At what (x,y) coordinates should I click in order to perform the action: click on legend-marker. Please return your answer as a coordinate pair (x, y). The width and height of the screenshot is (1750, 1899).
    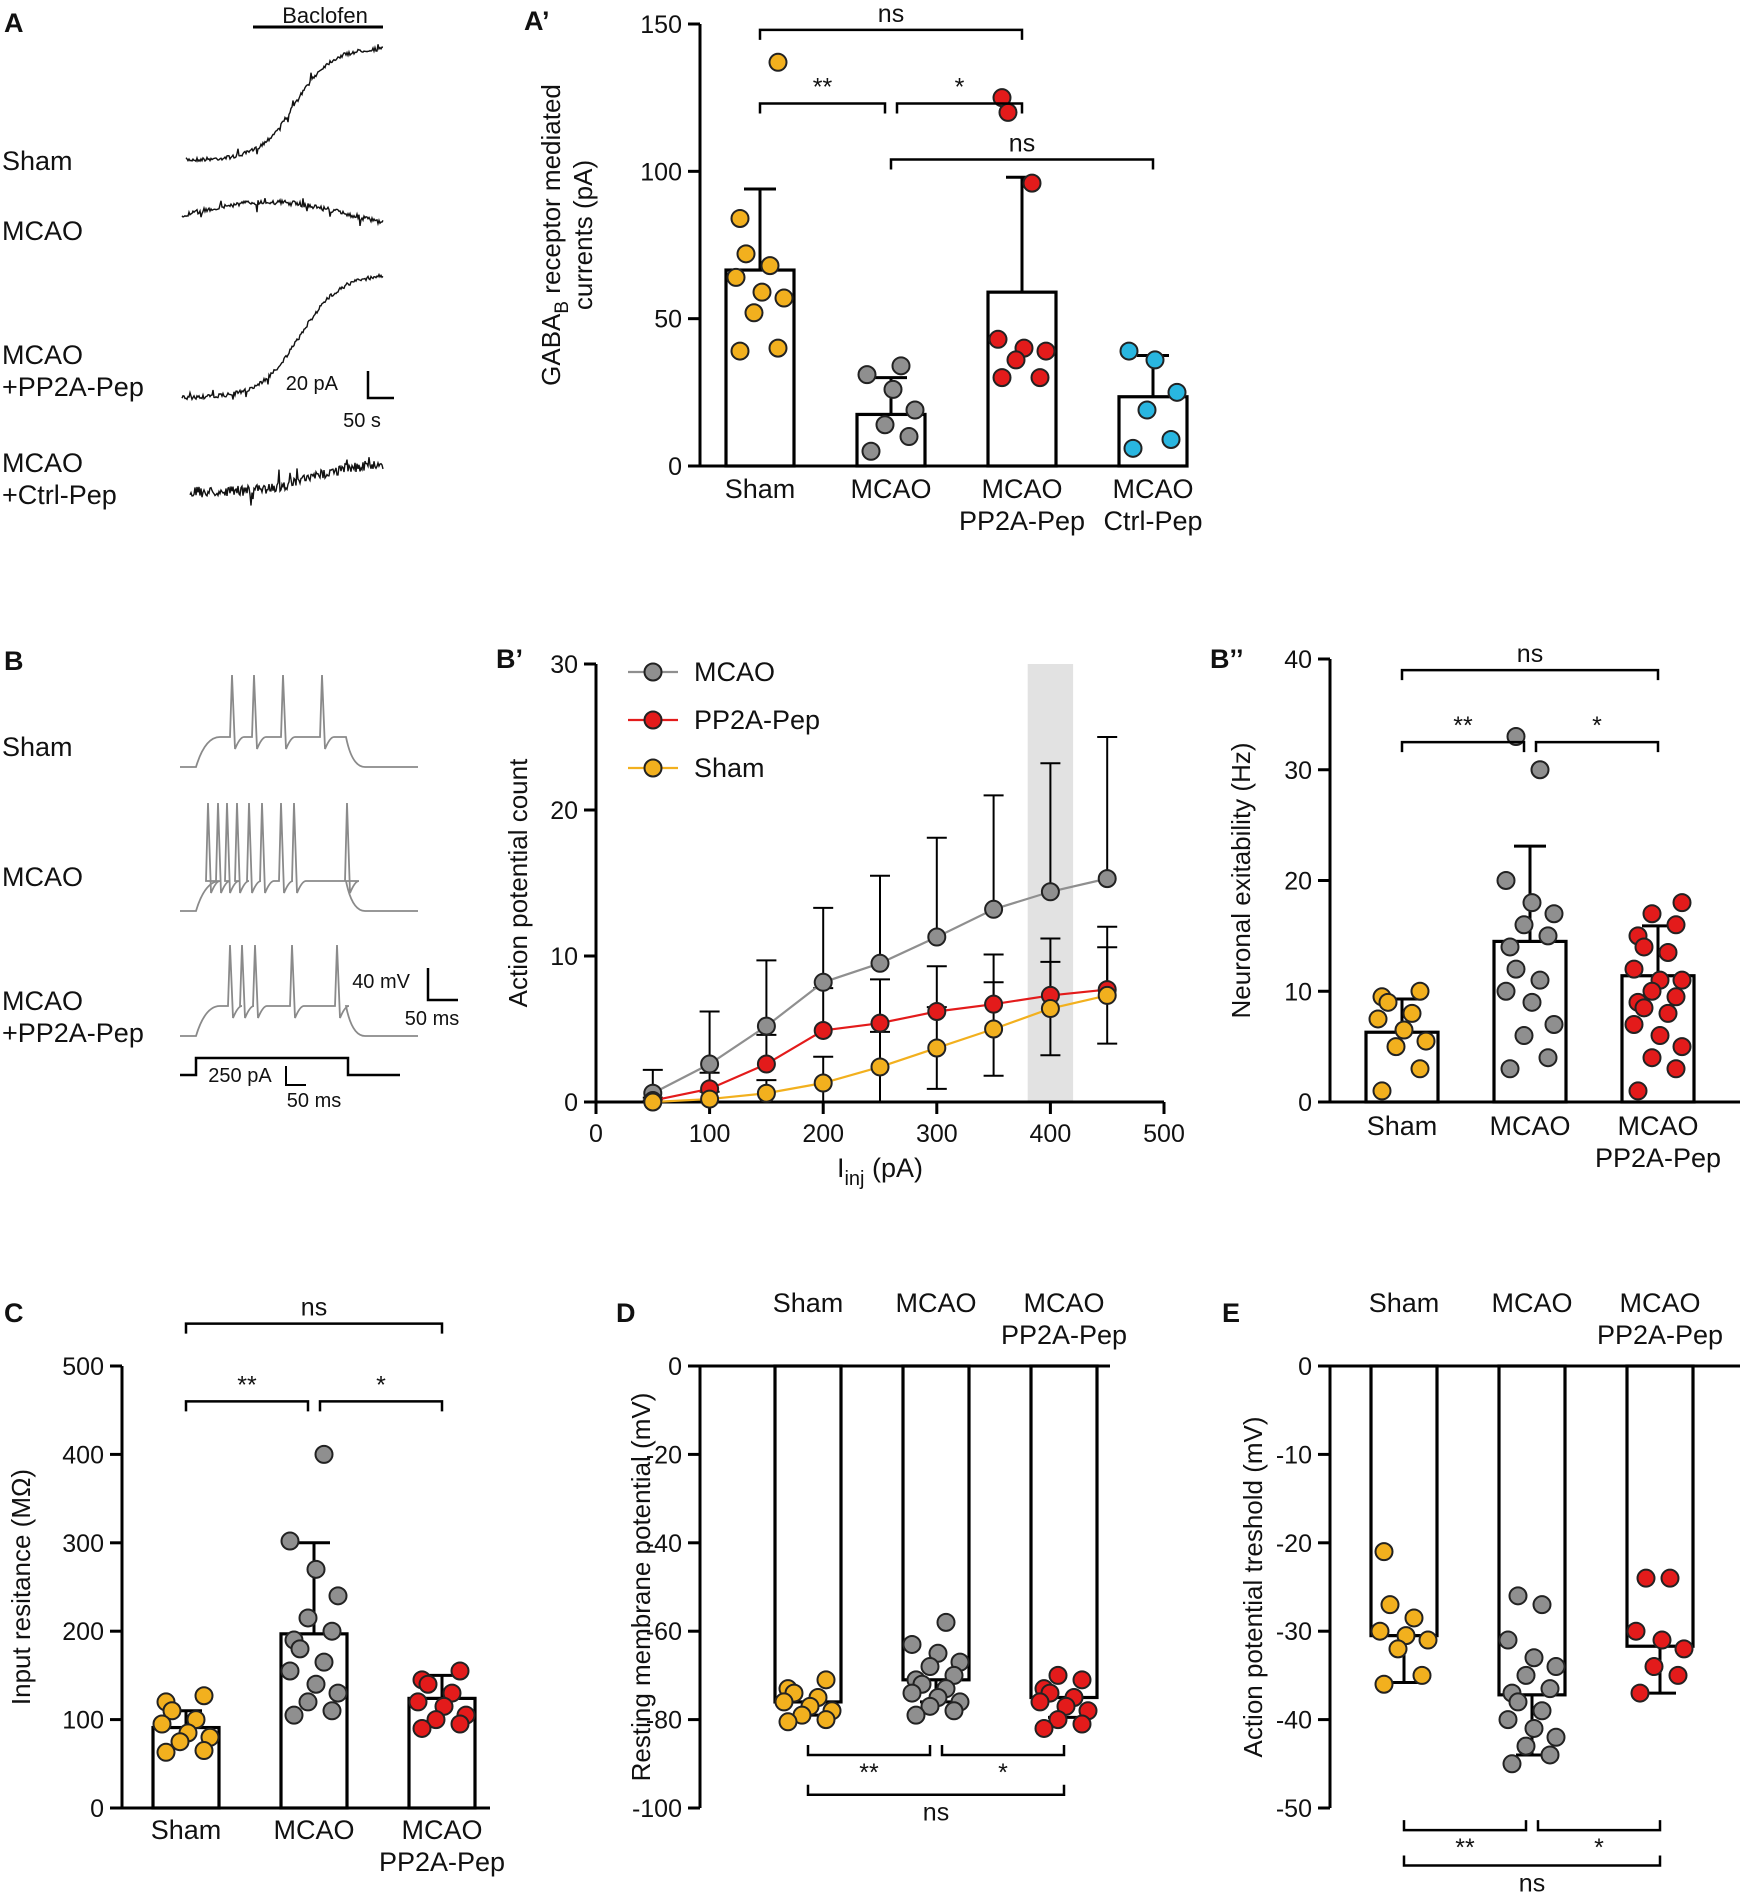
    Looking at the image, I should click on (653, 720).